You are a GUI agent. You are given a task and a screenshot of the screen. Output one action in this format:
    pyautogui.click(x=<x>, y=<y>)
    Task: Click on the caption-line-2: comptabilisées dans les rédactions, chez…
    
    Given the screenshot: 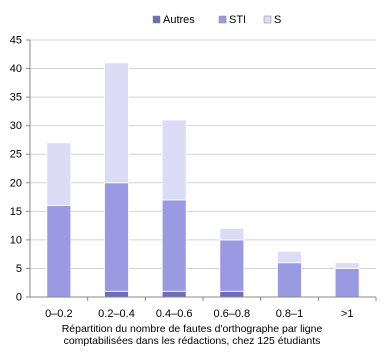 What is the action you would take?
    pyautogui.click(x=192, y=341)
    